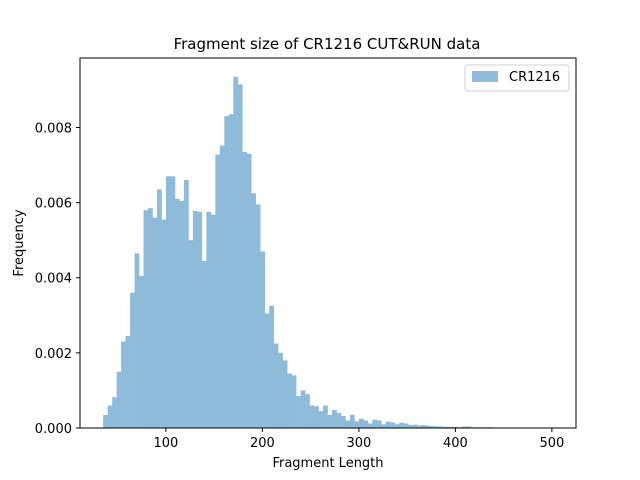  Describe the element at coordinates (53, 429) in the screenshot. I see `y-tick-label: 0.000` at that location.